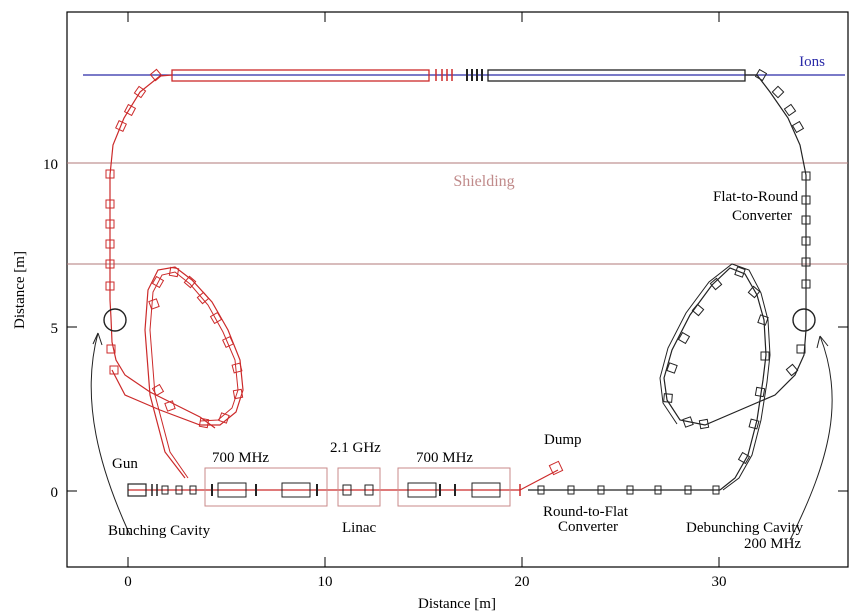 This screenshot has width=854, height=615. What do you see at coordinates (586, 512) in the screenshot?
I see `round-to-flat-label-line1: Round-to-Flat` at bounding box center [586, 512].